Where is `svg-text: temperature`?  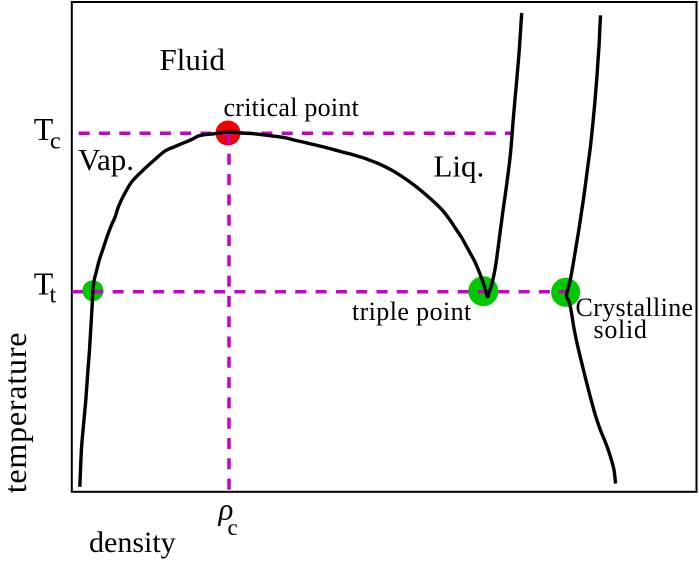
svg-text: temperature is located at coordinates (16, 413).